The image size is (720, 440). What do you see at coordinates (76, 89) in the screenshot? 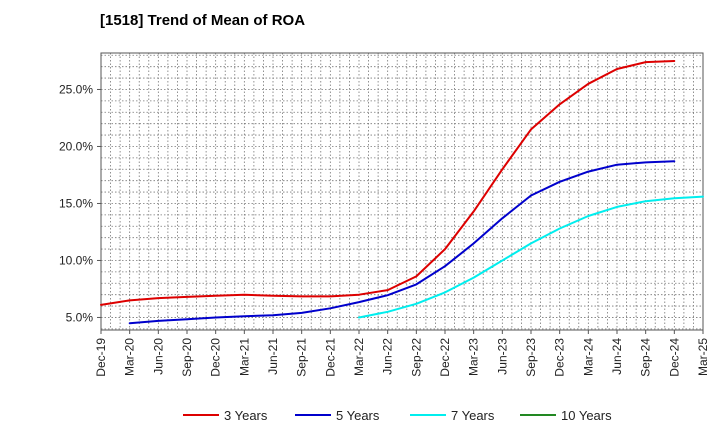
I see `y-tick-label: 25.0%` at bounding box center [76, 89].